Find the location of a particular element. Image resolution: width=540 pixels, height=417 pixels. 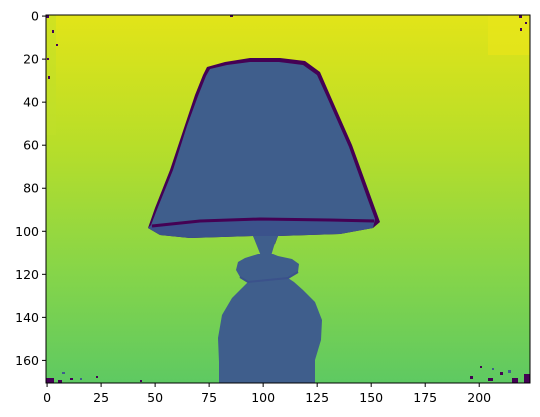

x-tick-label: 150 is located at coordinates (371, 397).